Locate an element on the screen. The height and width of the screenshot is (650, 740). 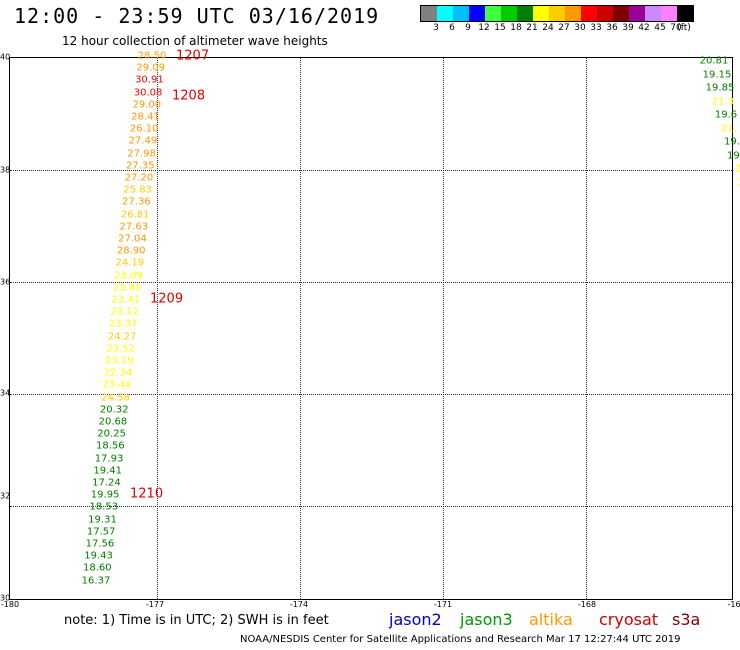
wave-height-value: 25.83 is located at coordinates (137, 190).